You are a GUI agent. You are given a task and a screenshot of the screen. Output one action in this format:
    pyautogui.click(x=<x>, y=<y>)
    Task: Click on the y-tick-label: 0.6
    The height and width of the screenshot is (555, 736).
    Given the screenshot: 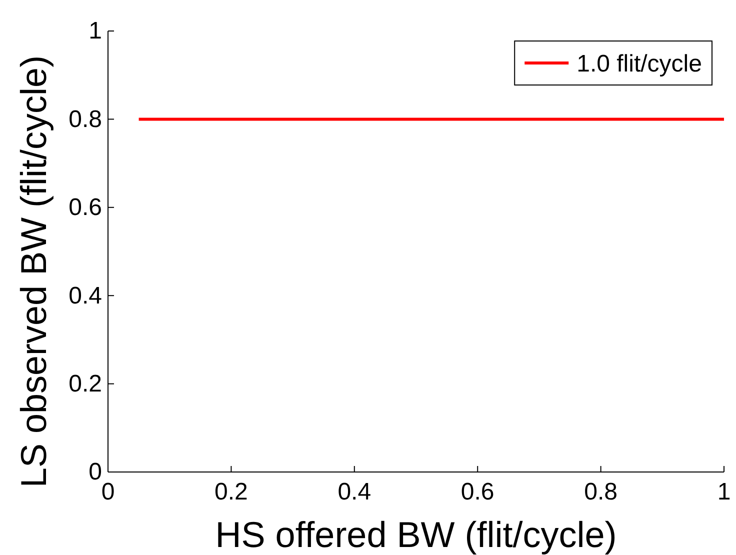 What is the action you would take?
    pyautogui.click(x=85, y=208)
    